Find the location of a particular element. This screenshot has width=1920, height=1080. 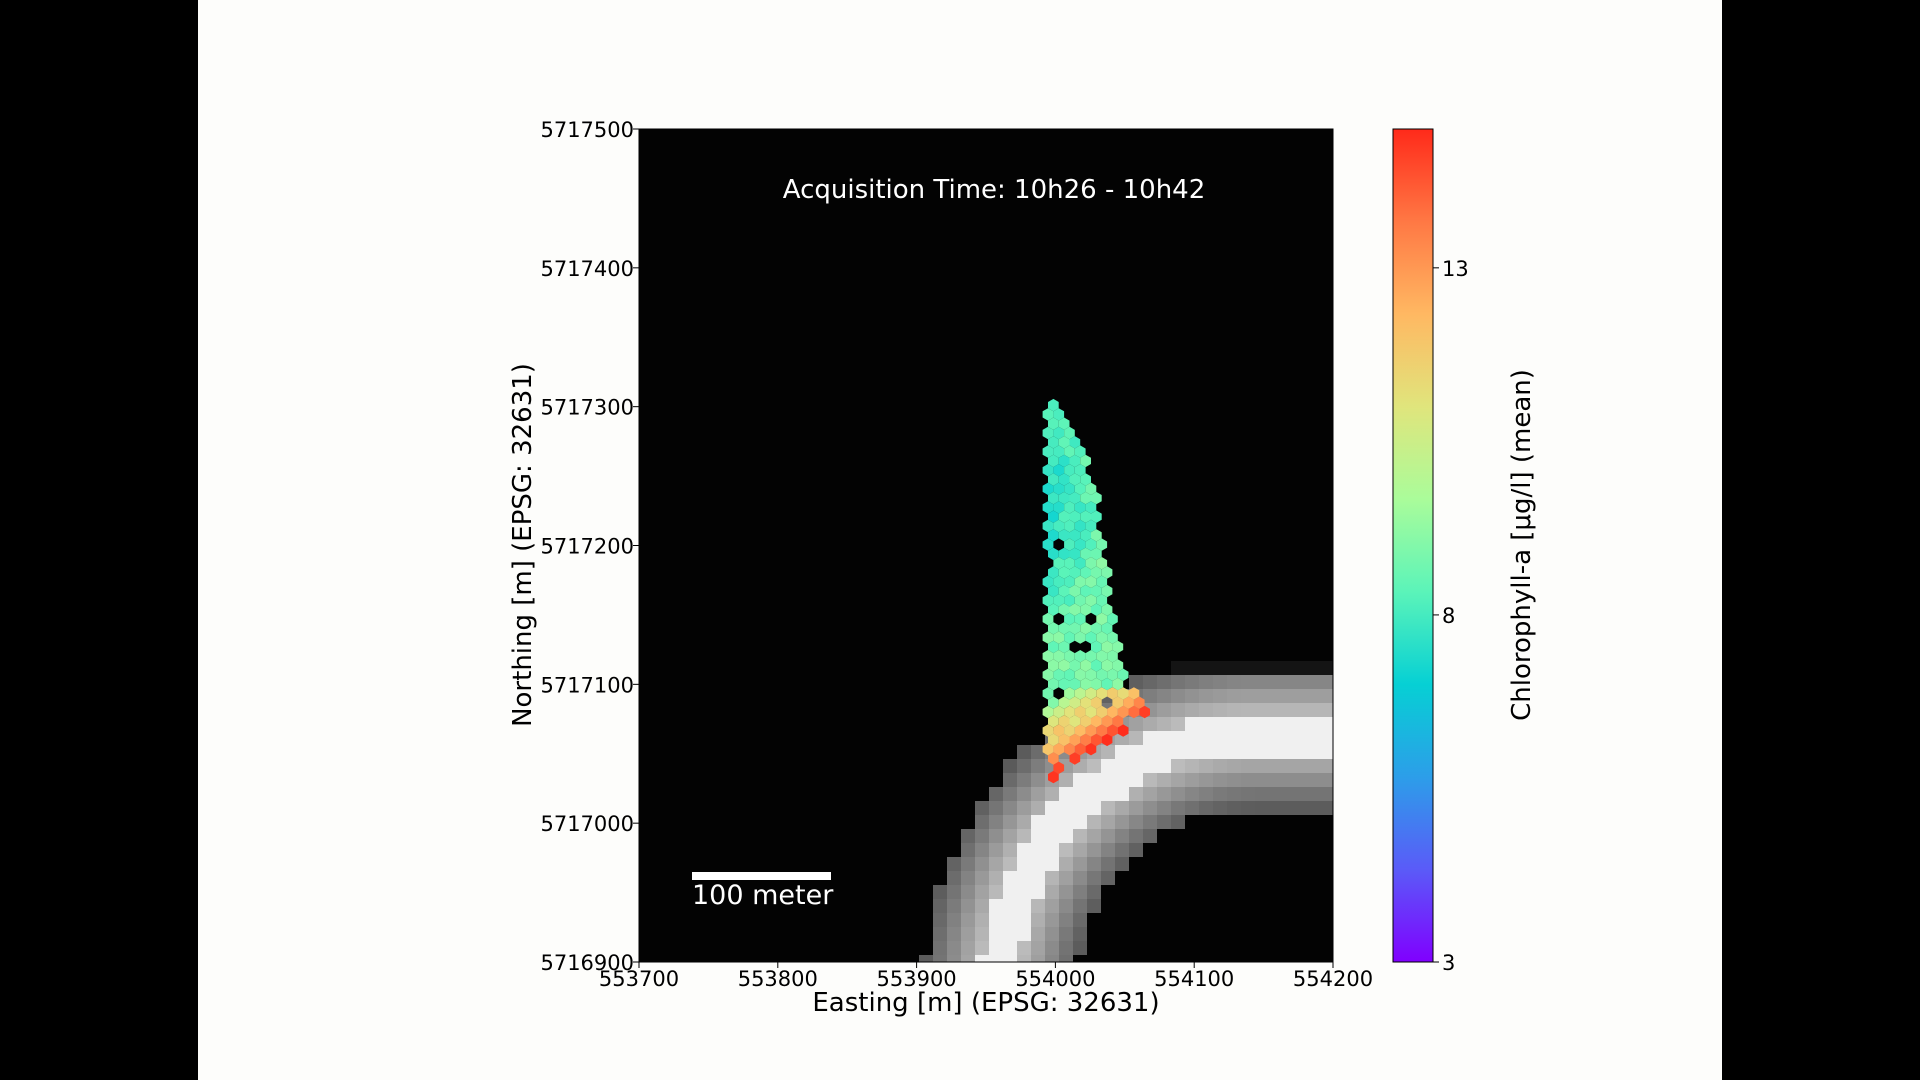

y-tick-label: 5717500 is located at coordinates (587, 130).